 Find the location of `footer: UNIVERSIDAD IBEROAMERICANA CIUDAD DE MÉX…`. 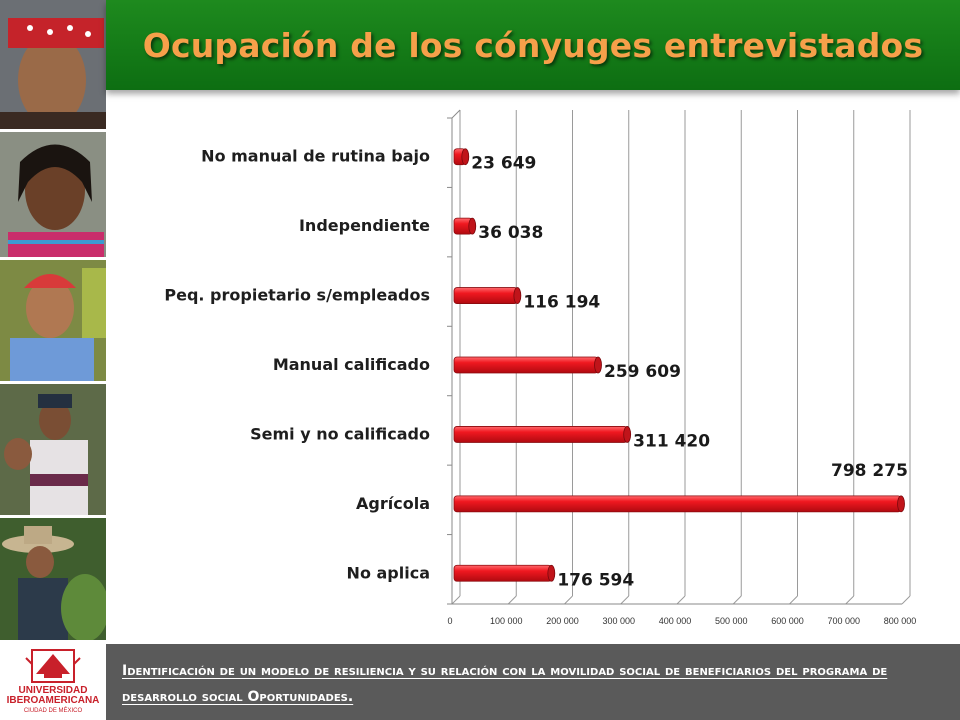

footer: UNIVERSIDAD IBEROAMERICANA CIUDAD DE MÉX… is located at coordinates (480, 682).